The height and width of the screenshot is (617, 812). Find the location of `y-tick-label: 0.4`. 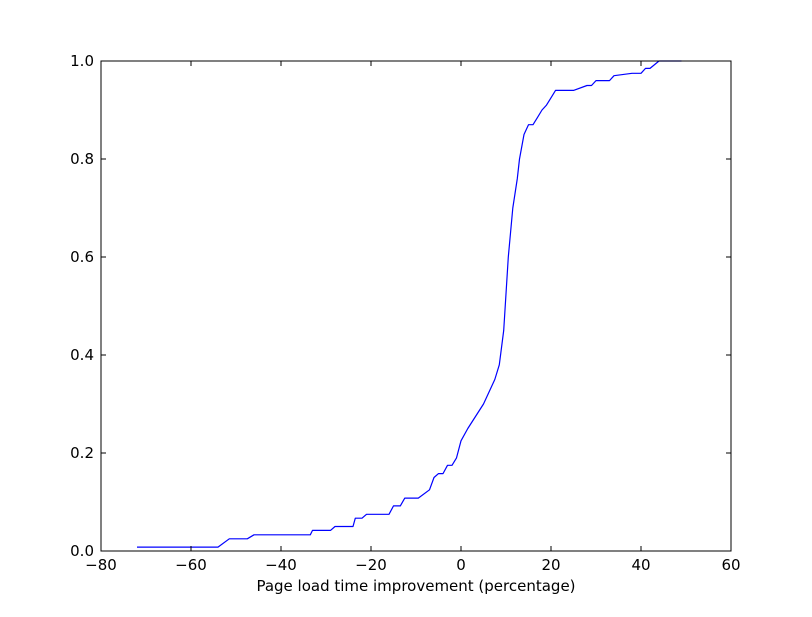

y-tick-label: 0.4 is located at coordinates (82, 355).